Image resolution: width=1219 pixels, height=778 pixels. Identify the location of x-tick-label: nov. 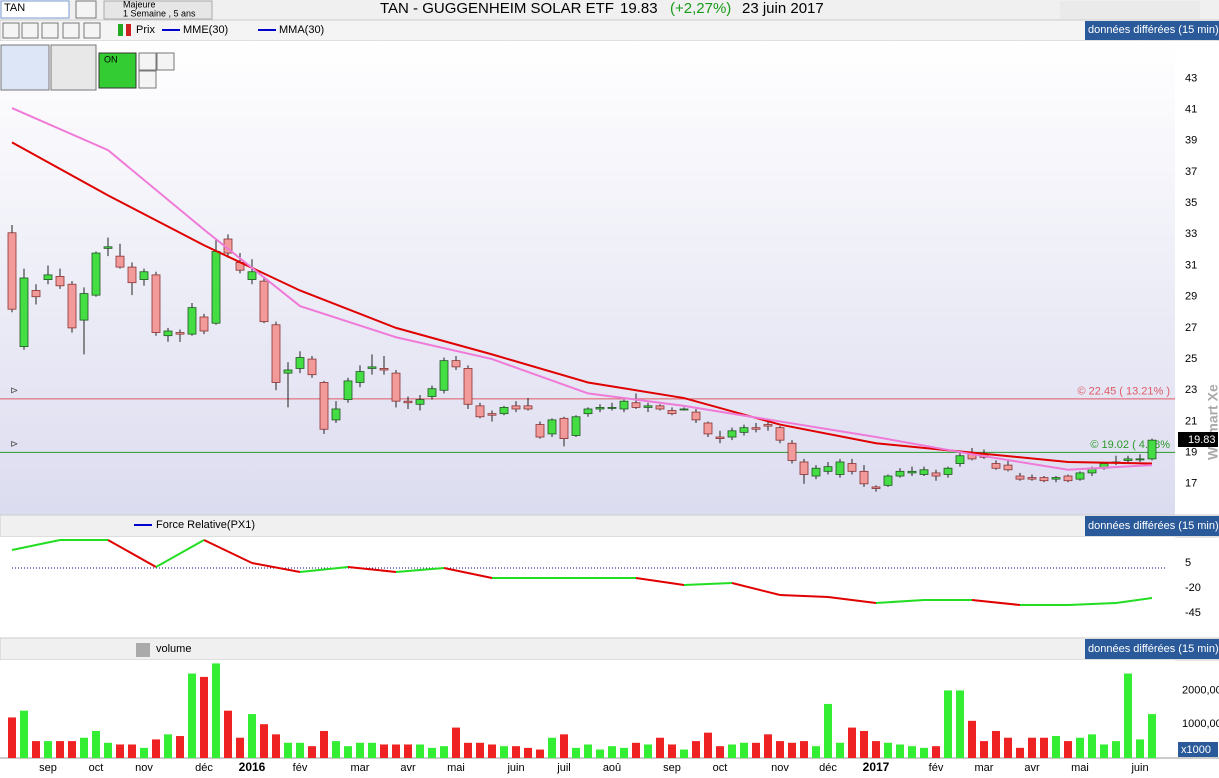
(780, 768).